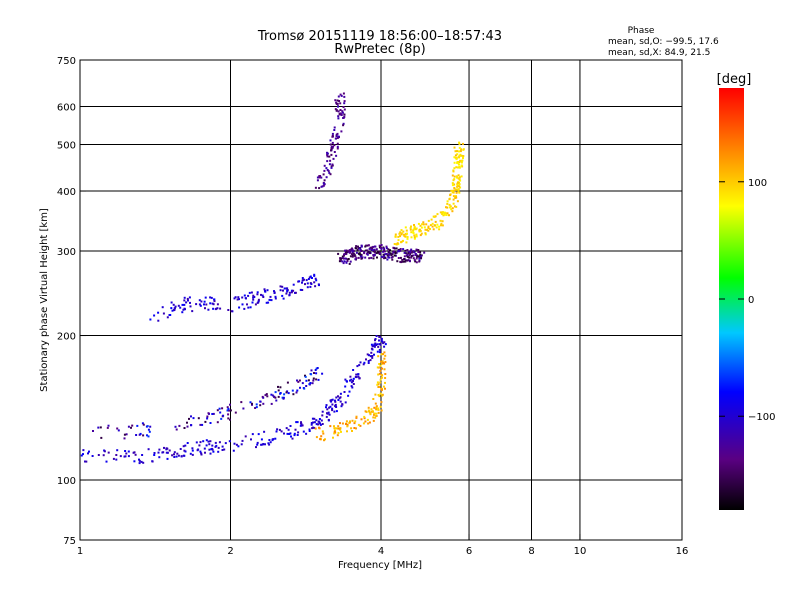 This screenshot has height=600, width=800. Describe the element at coordinates (71, 301) in the screenshot. I see `y-axis-ticks: 75 100 200 300 400 500 600 750` at that location.